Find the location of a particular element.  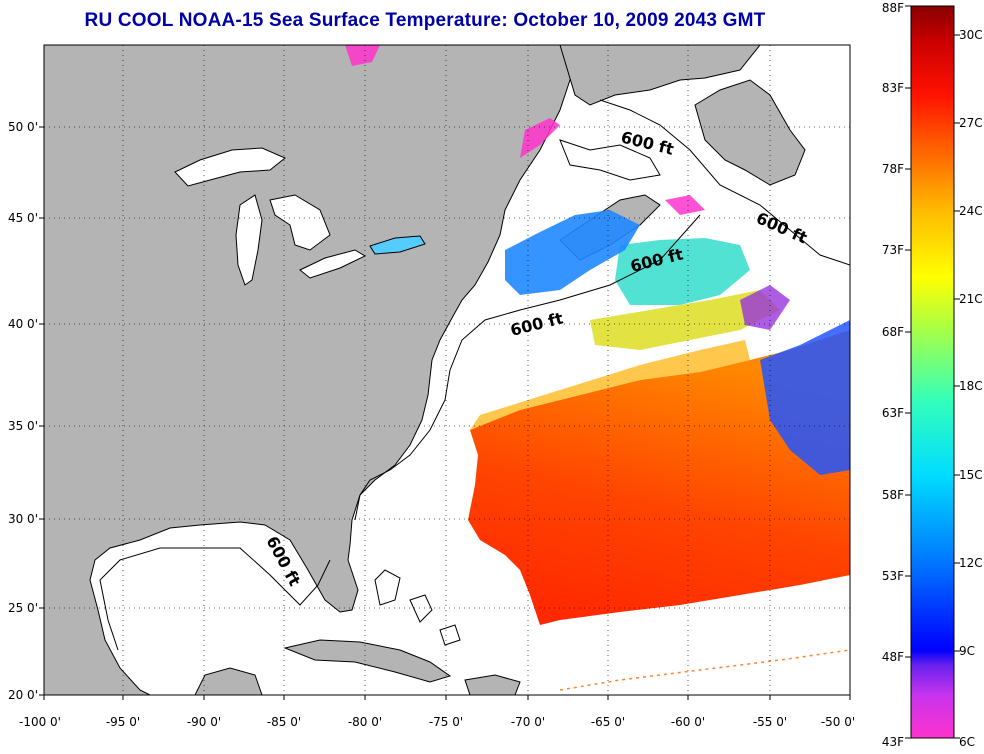

lat-label: 50 0' is located at coordinates (23, 127).